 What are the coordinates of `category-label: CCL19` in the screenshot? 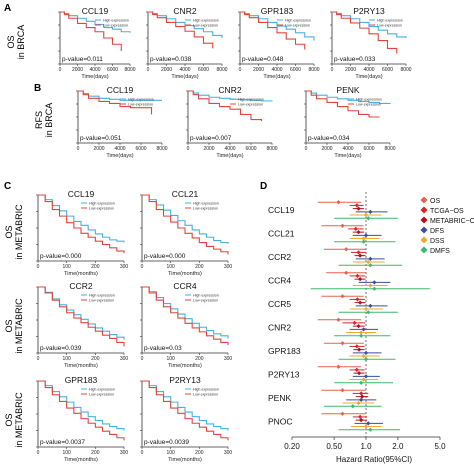 It's located at (281, 210).